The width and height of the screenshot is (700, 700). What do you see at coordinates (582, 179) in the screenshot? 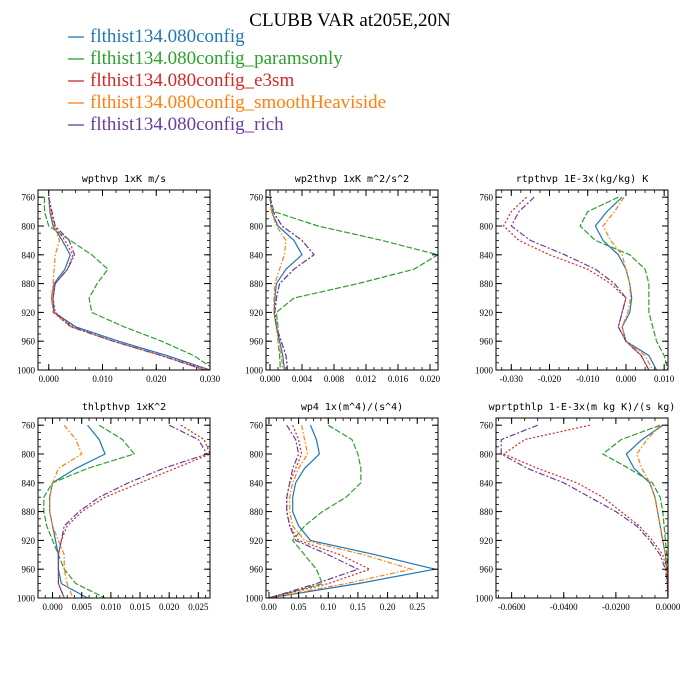
I see `panel-title: rtpthvp 1E-3x(kg/kg) K` at bounding box center [582, 179].